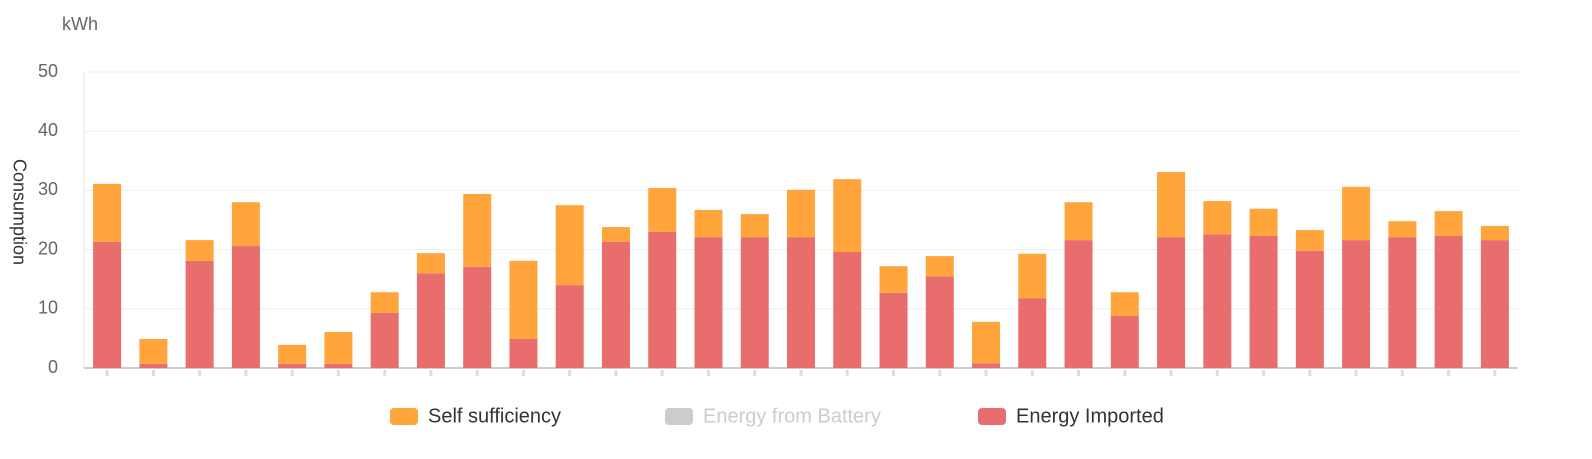 Image resolution: width=1592 pixels, height=459 pixels. What do you see at coordinates (792, 416) in the screenshot?
I see `legend-label: Energy from Battery` at bounding box center [792, 416].